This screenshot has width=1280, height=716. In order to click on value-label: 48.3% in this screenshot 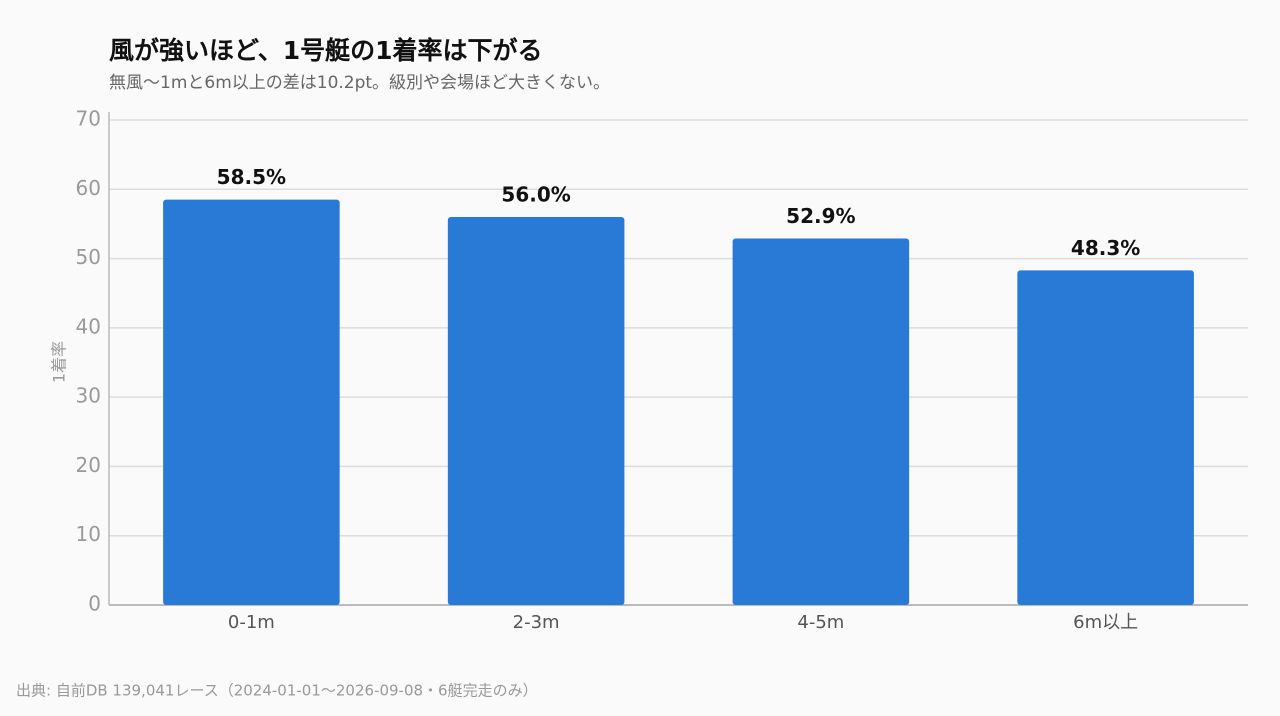, I will do `click(1105, 248)`.